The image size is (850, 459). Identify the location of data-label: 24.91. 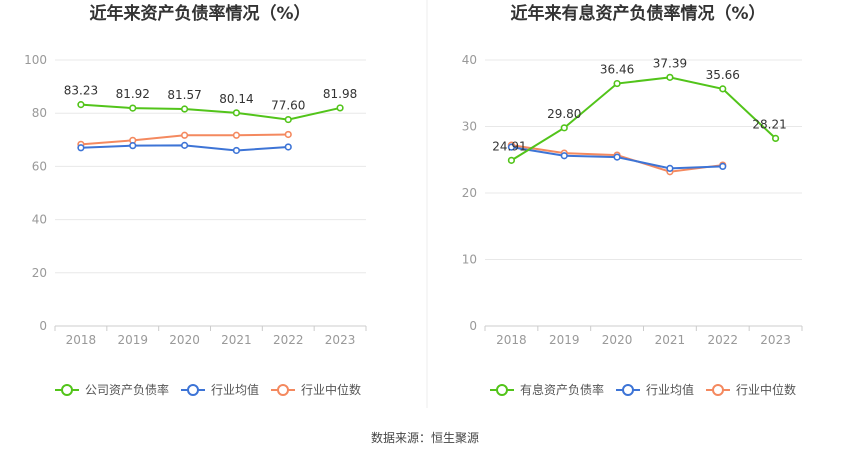
(509, 146).